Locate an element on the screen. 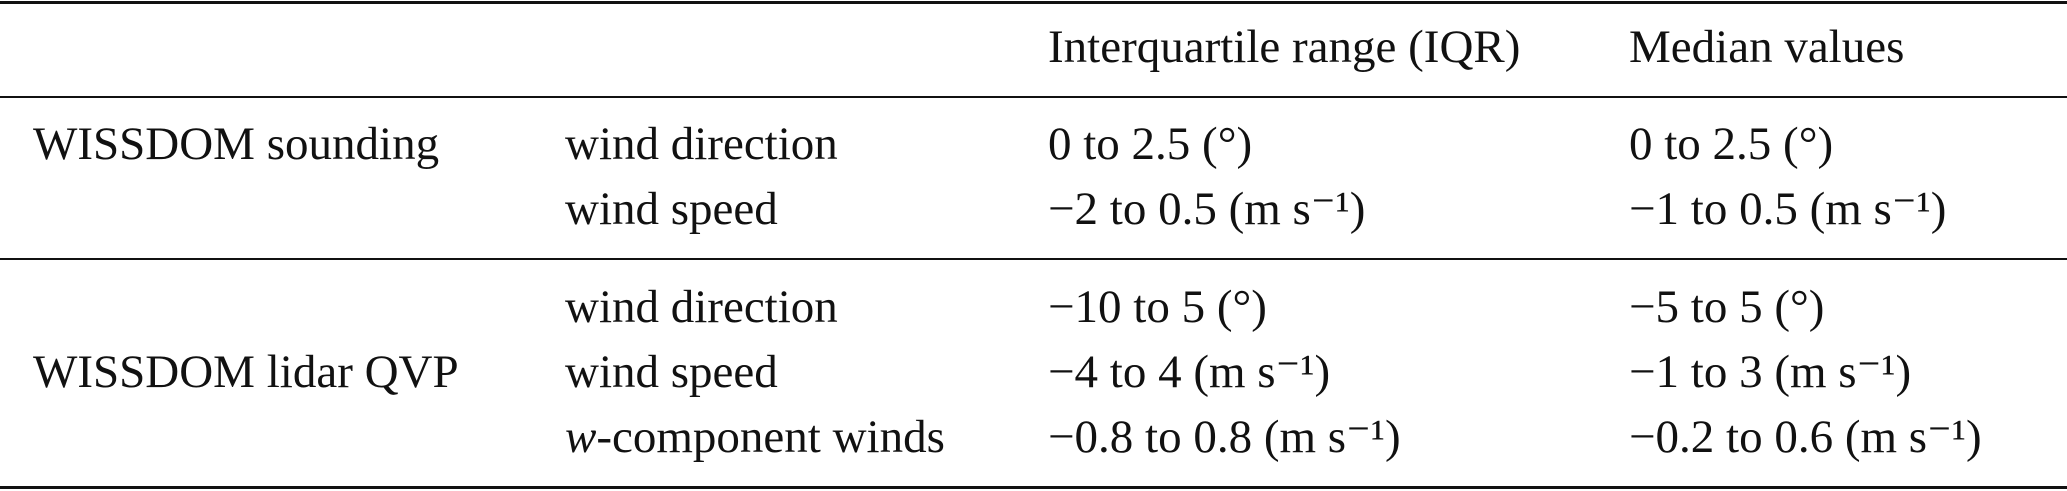 The image size is (2067, 491). table-top-rule is located at coordinates (1033, 2).